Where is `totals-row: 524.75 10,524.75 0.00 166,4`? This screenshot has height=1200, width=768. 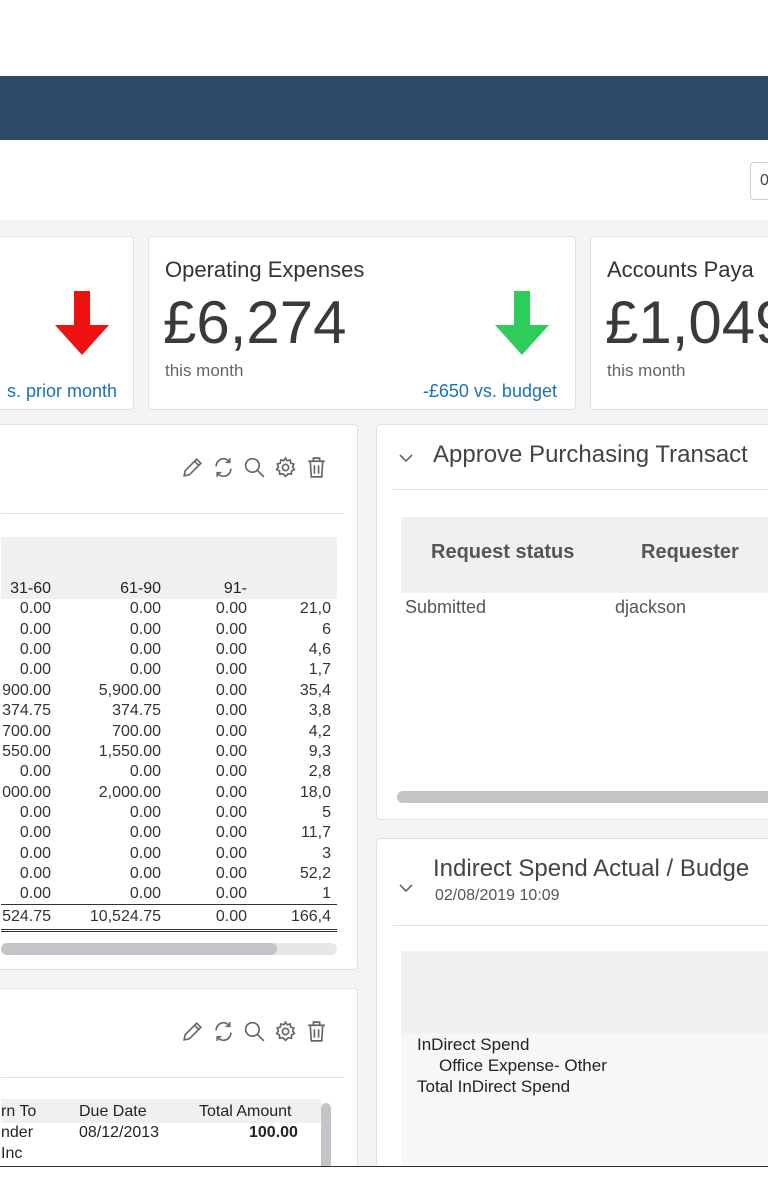 totals-row: 524.75 10,524.75 0.00 166,4 is located at coordinates (169, 918).